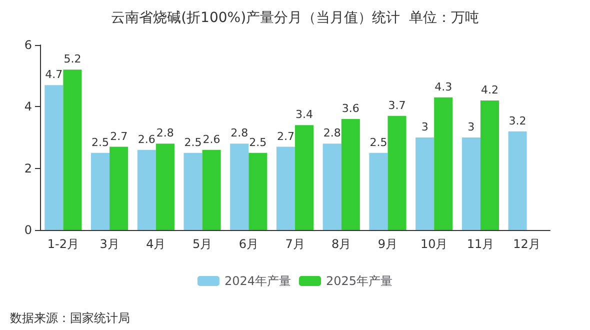 This screenshot has height=330, width=590. What do you see at coordinates (359, 281) in the screenshot?
I see `legend-label: 2025年产量` at bounding box center [359, 281].